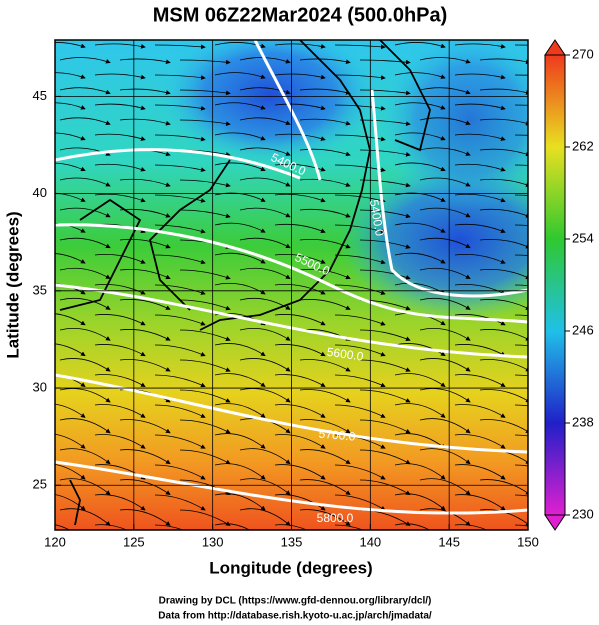 Image resolution: width=599 pixels, height=625 pixels. I want to click on colorbar-tick-label: 254, so click(583, 237).